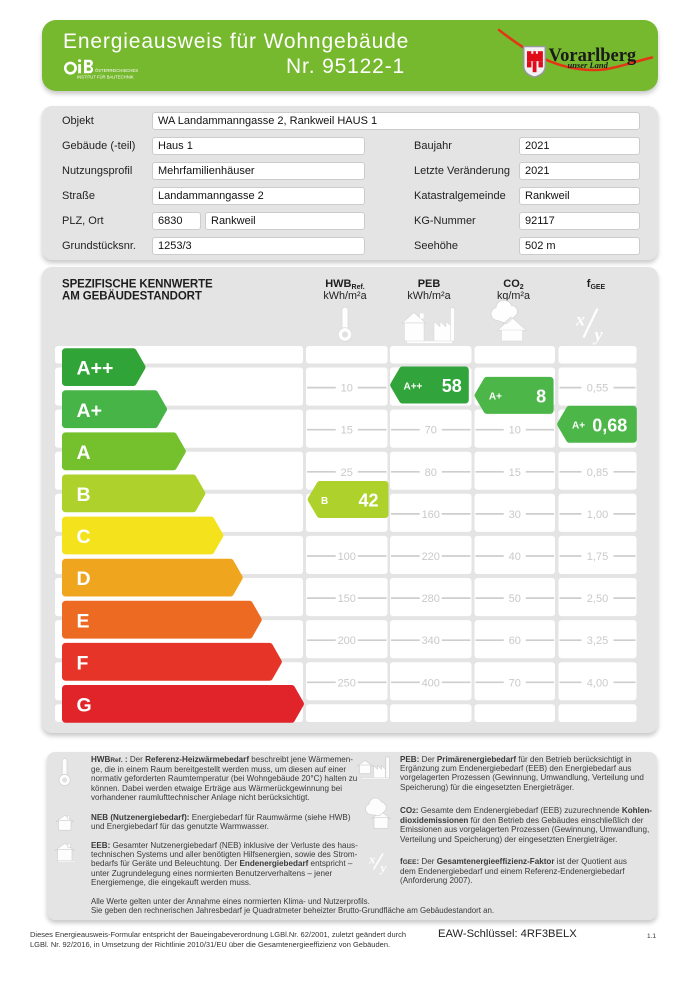  I want to click on svg-text: 200, so click(347, 641).